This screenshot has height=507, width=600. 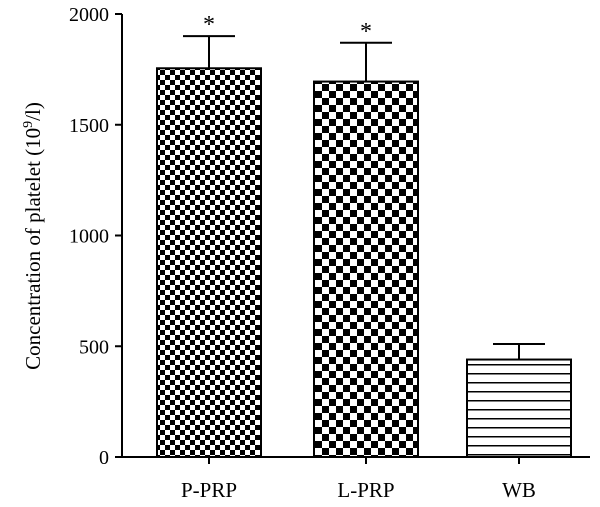 What do you see at coordinates (104, 458) in the screenshot?
I see `y-tick-label-0: 0` at bounding box center [104, 458].